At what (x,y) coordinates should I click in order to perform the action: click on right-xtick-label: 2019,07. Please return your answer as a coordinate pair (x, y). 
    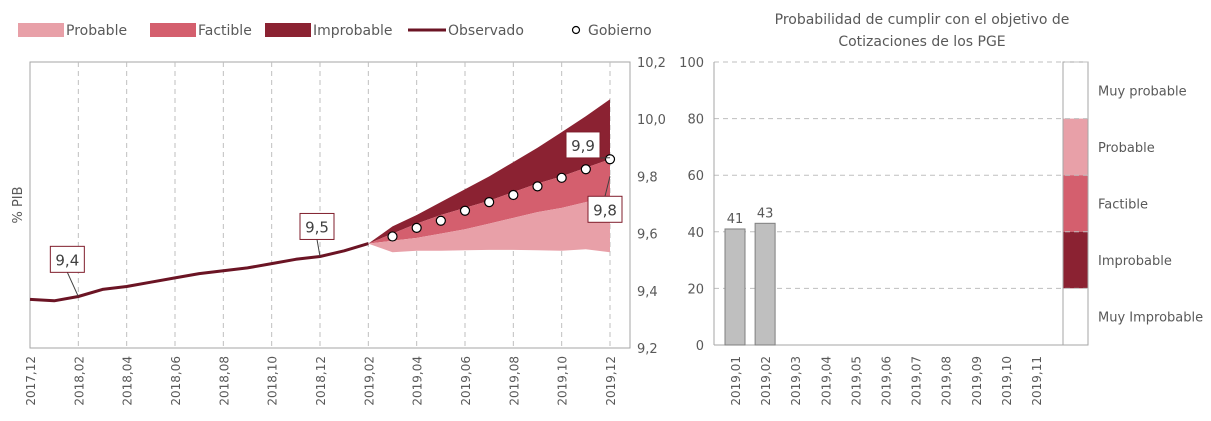
    Looking at the image, I should click on (917, 381).